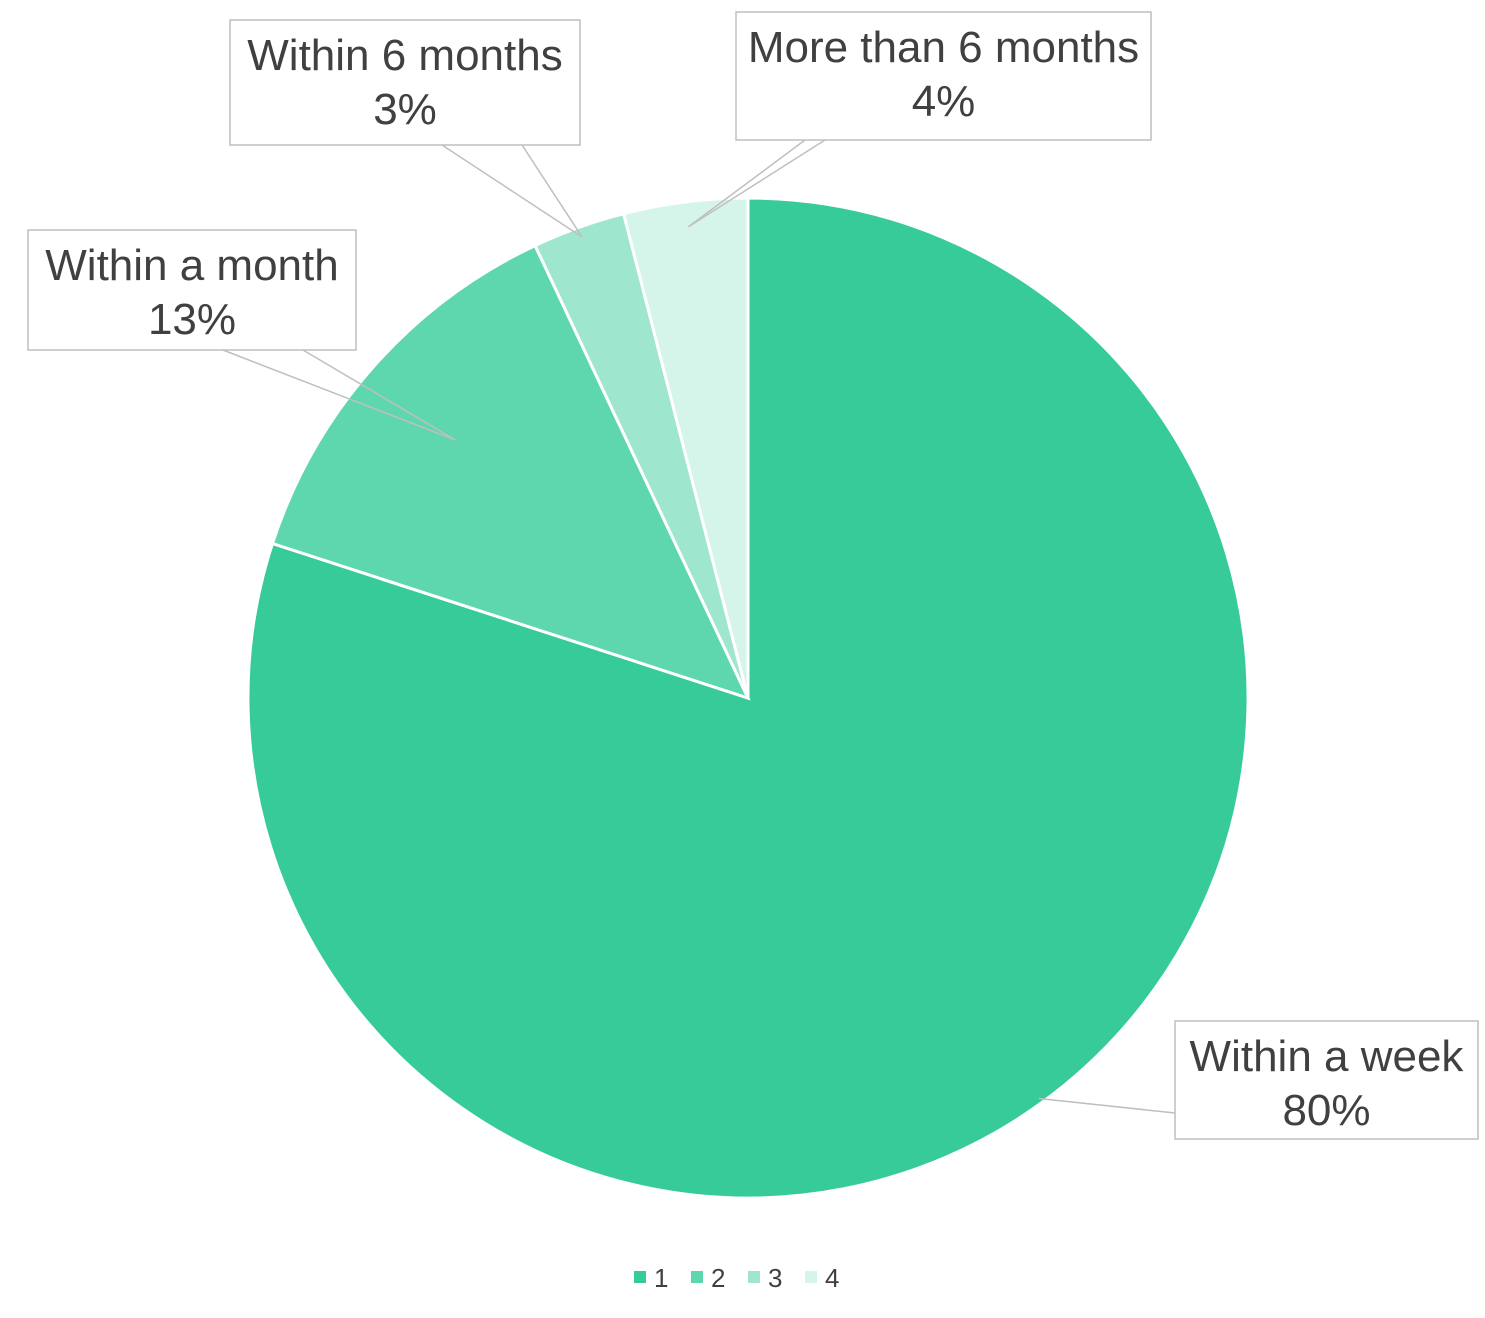 The height and width of the screenshot is (1318, 1485). I want to click on data-label-value: 80%, so click(1326, 1110).